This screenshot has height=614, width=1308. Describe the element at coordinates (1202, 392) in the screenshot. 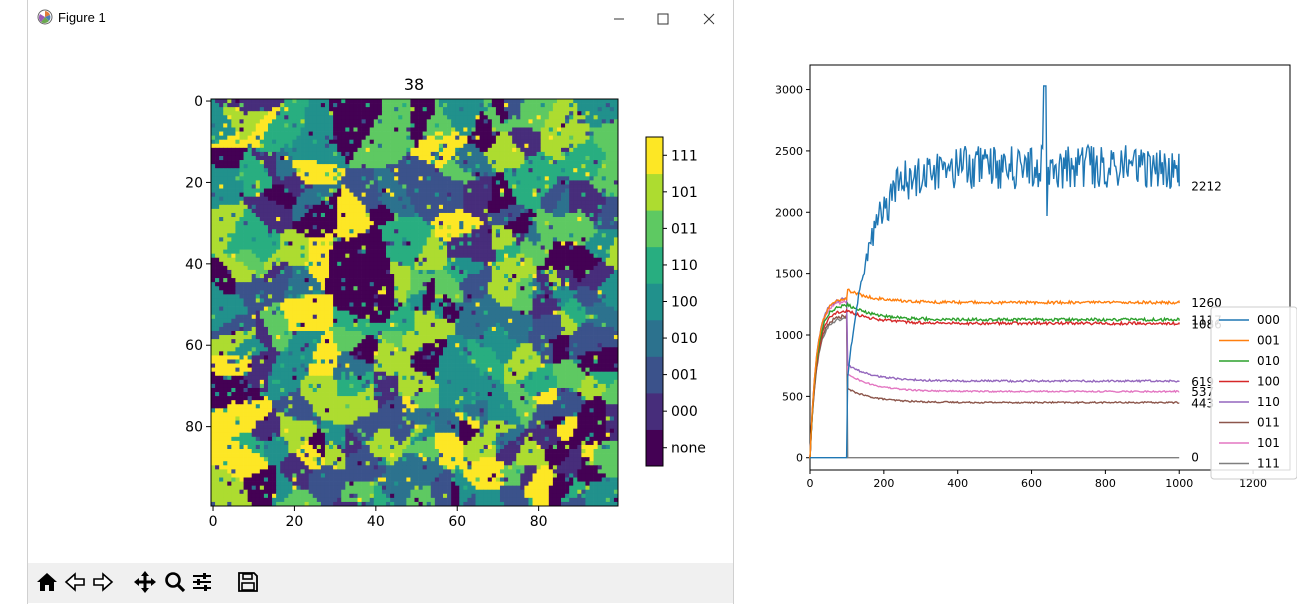

I see `end-label: 537` at that location.